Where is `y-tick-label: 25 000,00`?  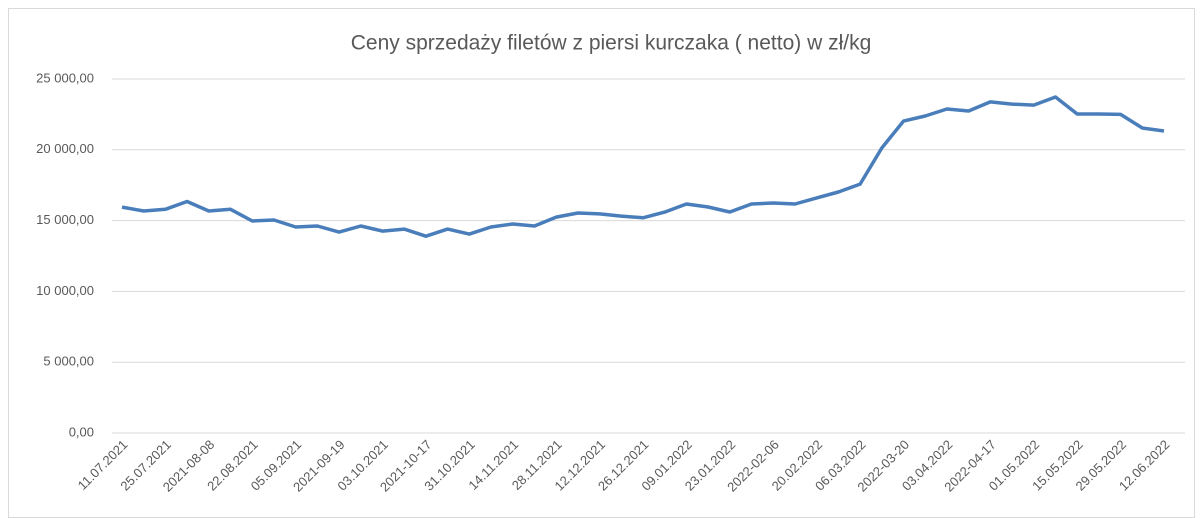 y-tick-label: 25 000,00 is located at coordinates (65, 77).